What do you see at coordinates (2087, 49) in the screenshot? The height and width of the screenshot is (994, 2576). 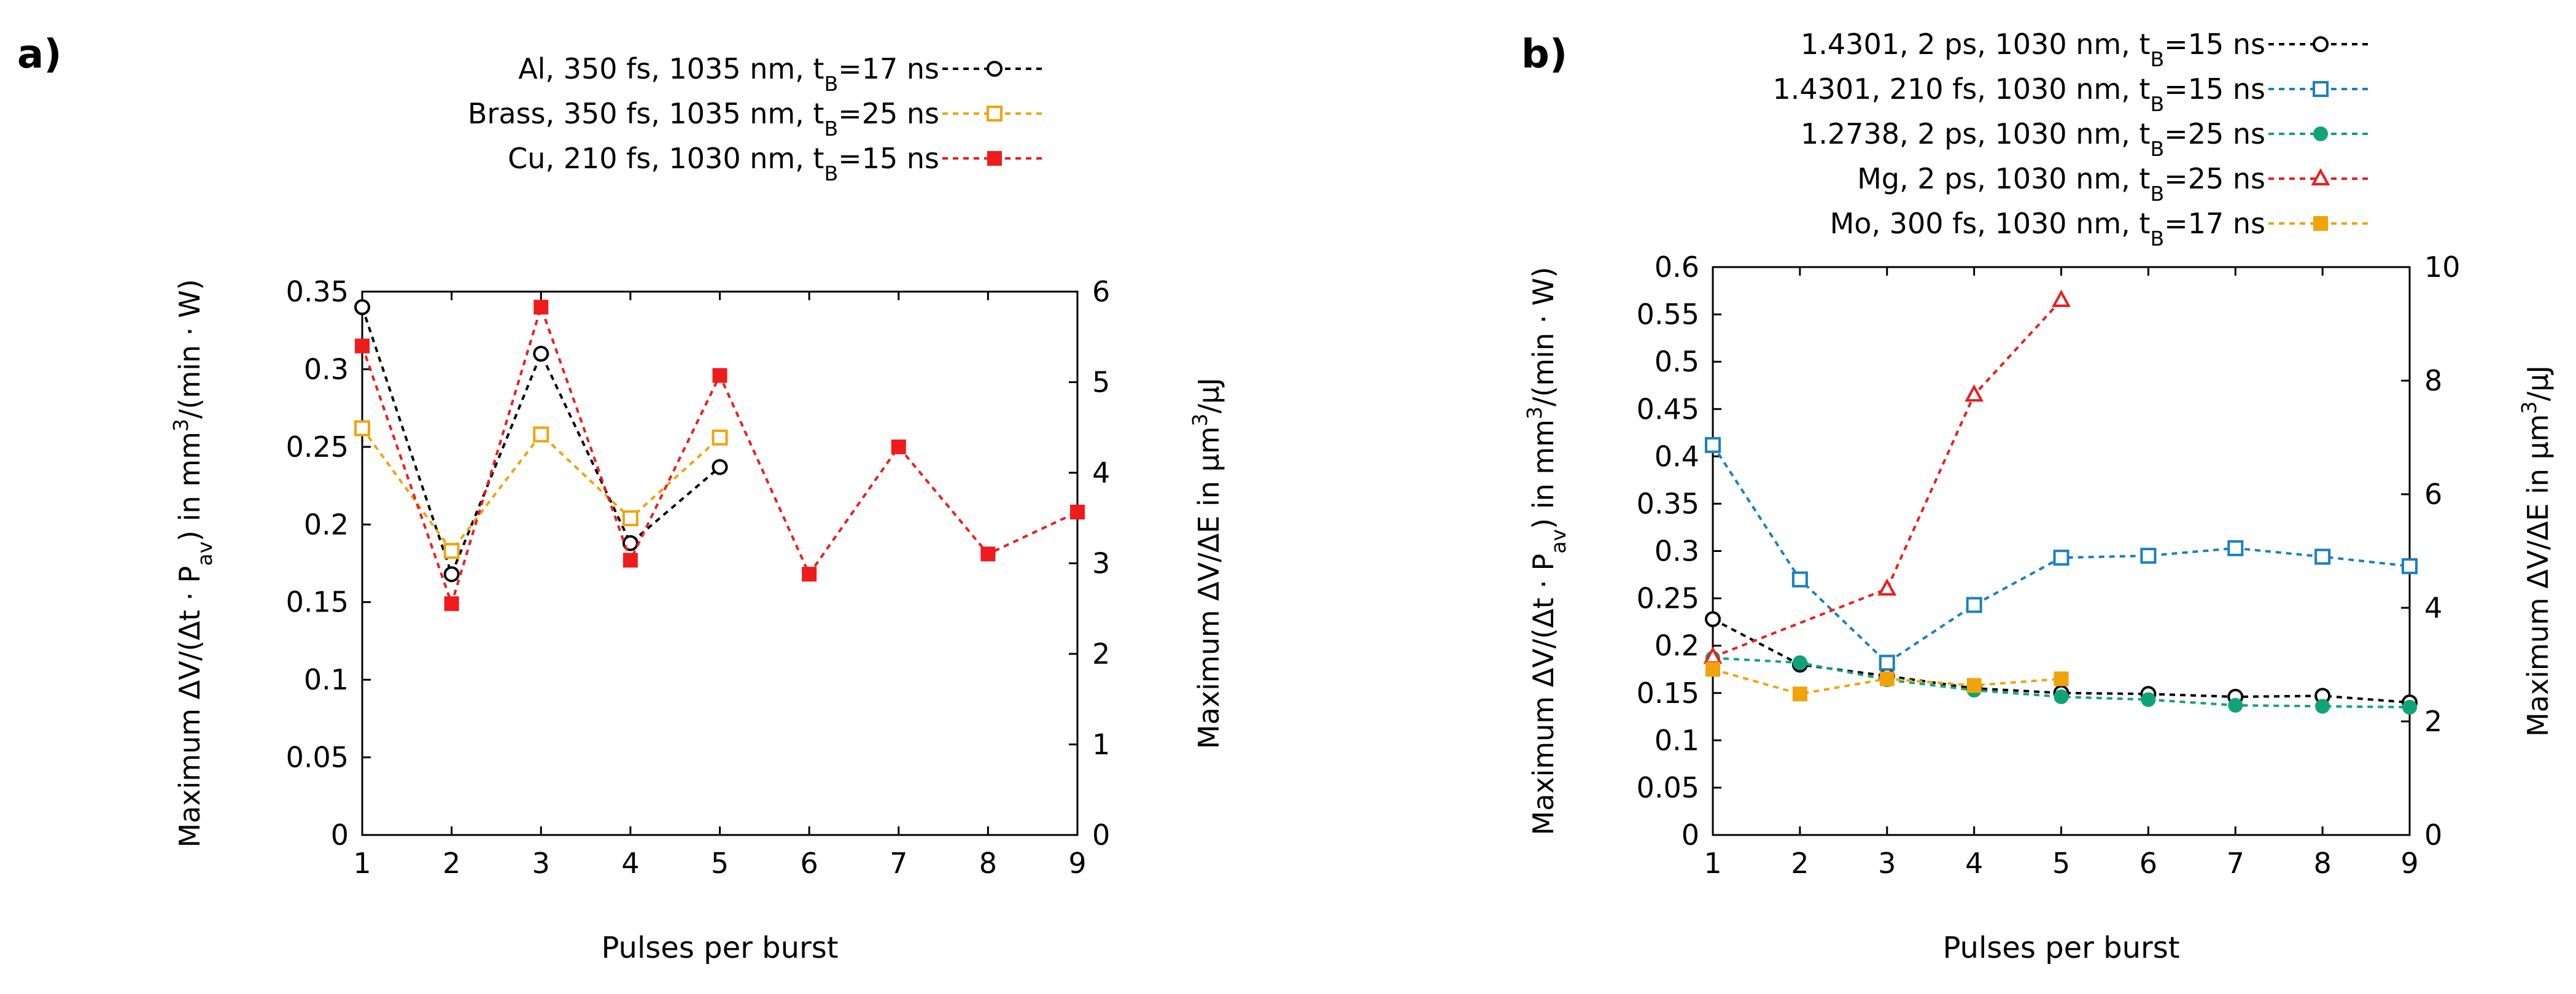 I see `legend-entry: 1.4301, 2 ps, 1030 nm, tB=15 ns` at bounding box center [2087, 49].